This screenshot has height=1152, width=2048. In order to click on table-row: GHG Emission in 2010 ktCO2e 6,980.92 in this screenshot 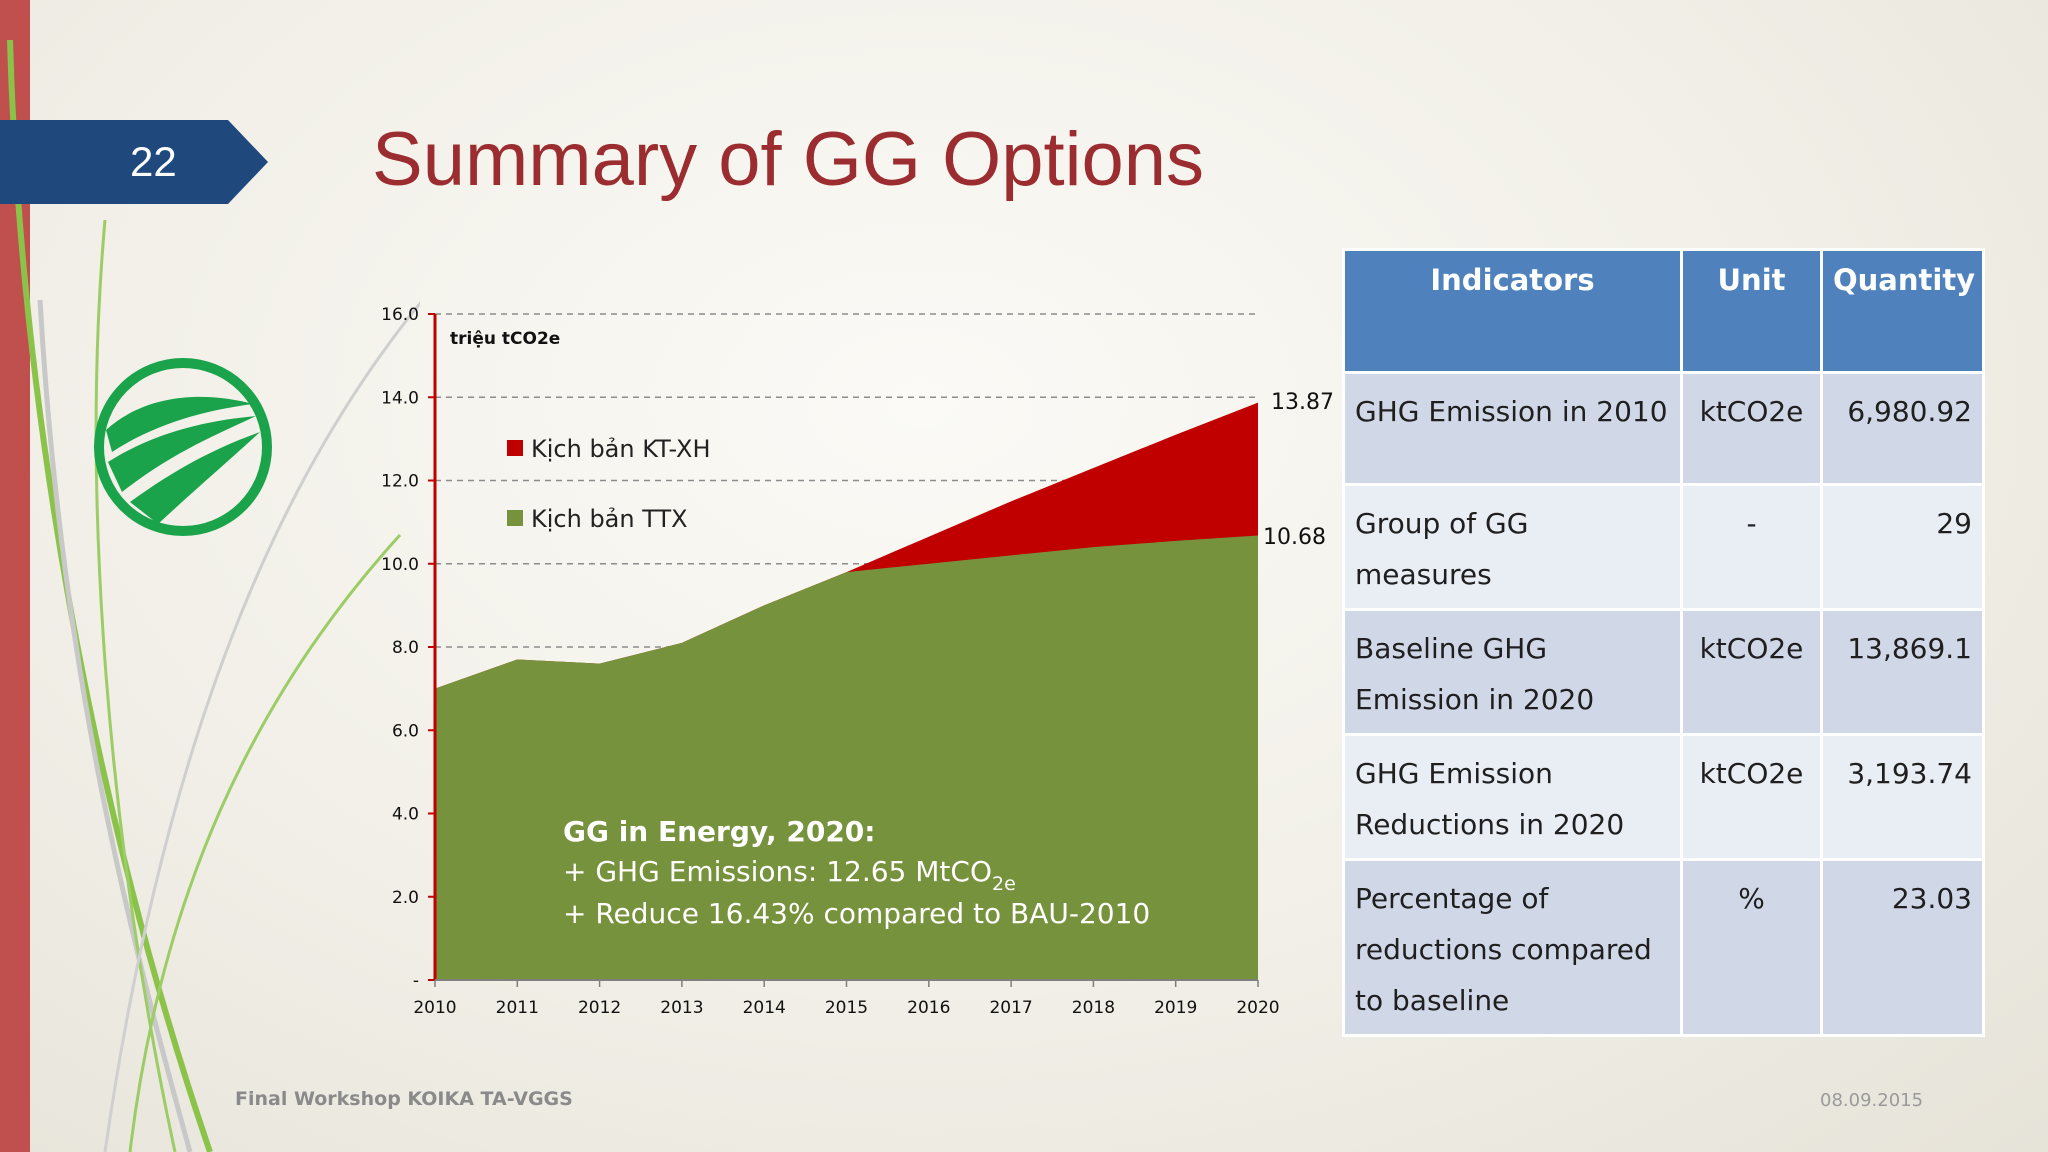, I will do `click(1663, 428)`.